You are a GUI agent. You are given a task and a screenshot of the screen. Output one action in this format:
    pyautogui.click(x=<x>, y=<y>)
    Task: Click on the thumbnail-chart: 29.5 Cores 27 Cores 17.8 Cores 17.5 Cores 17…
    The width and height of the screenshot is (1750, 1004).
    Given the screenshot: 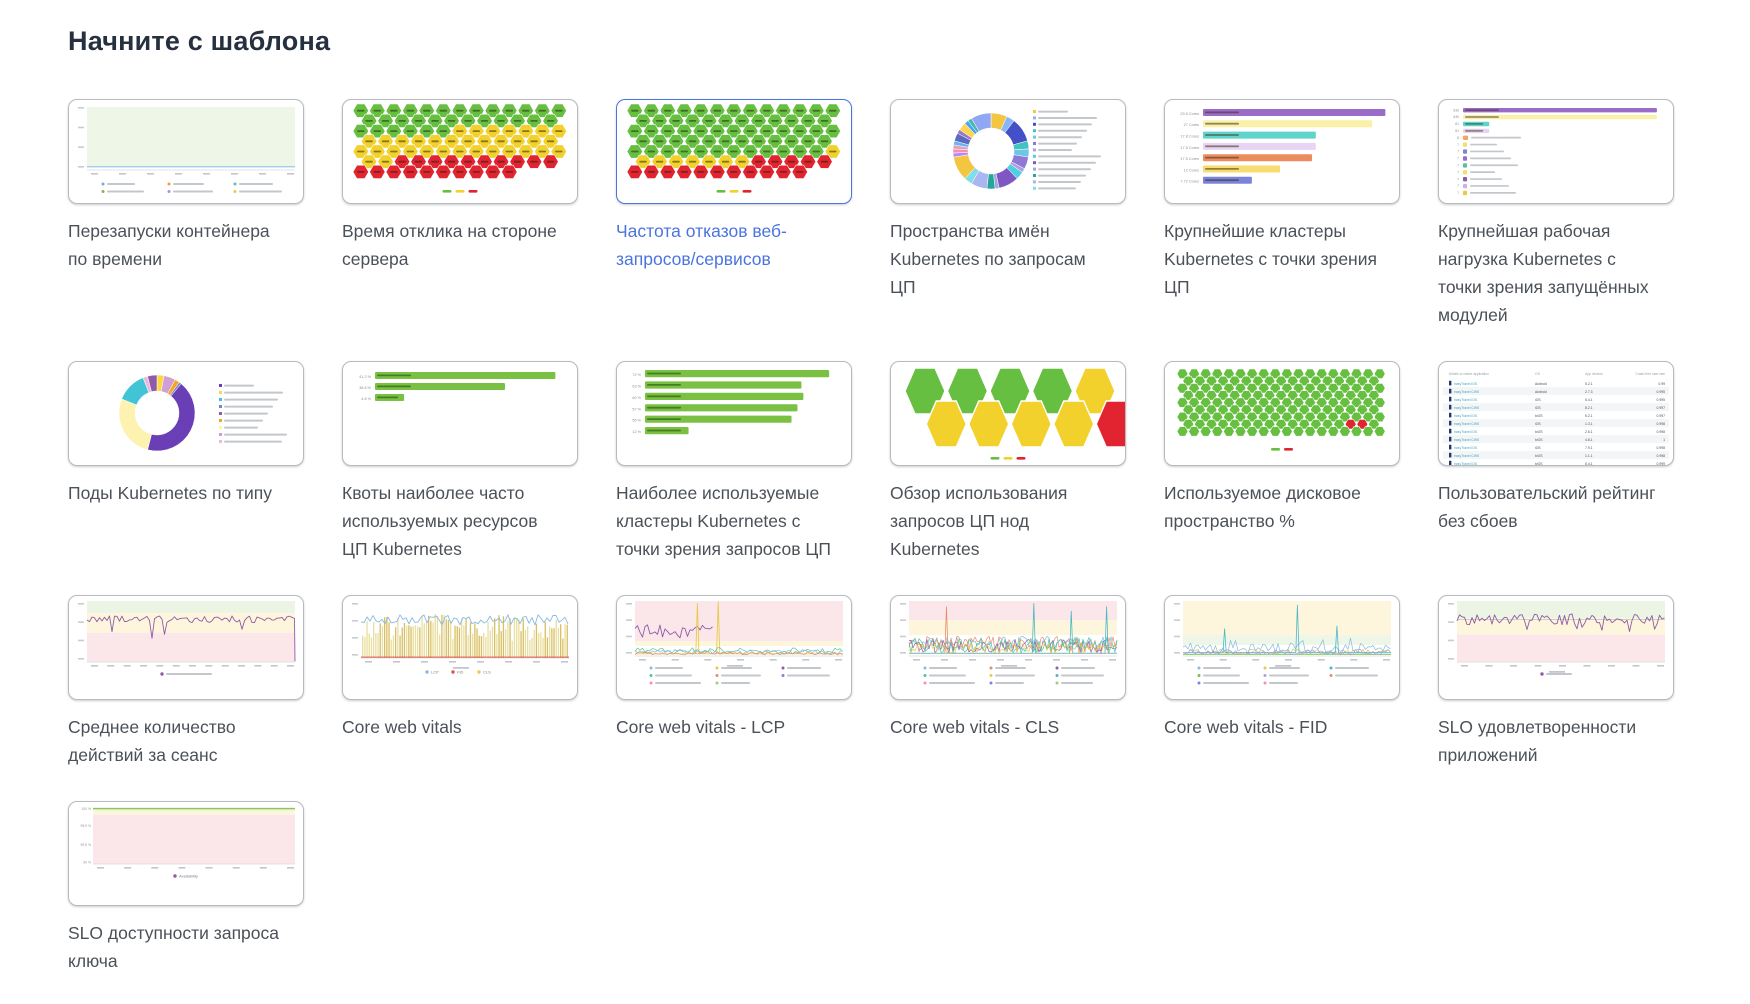 What is the action you would take?
    pyautogui.click(x=1283, y=146)
    